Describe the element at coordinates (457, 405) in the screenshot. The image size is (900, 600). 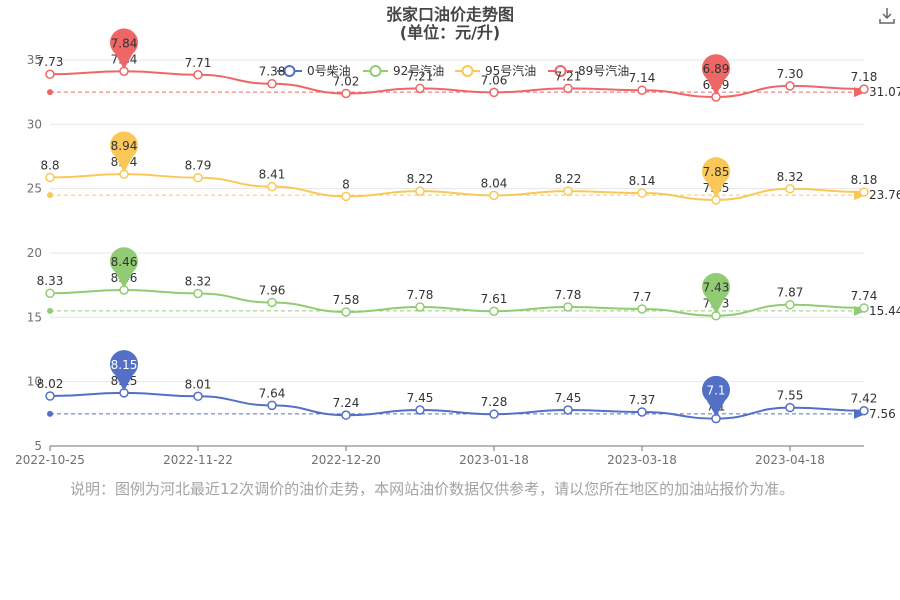
I see `series-line` at that location.